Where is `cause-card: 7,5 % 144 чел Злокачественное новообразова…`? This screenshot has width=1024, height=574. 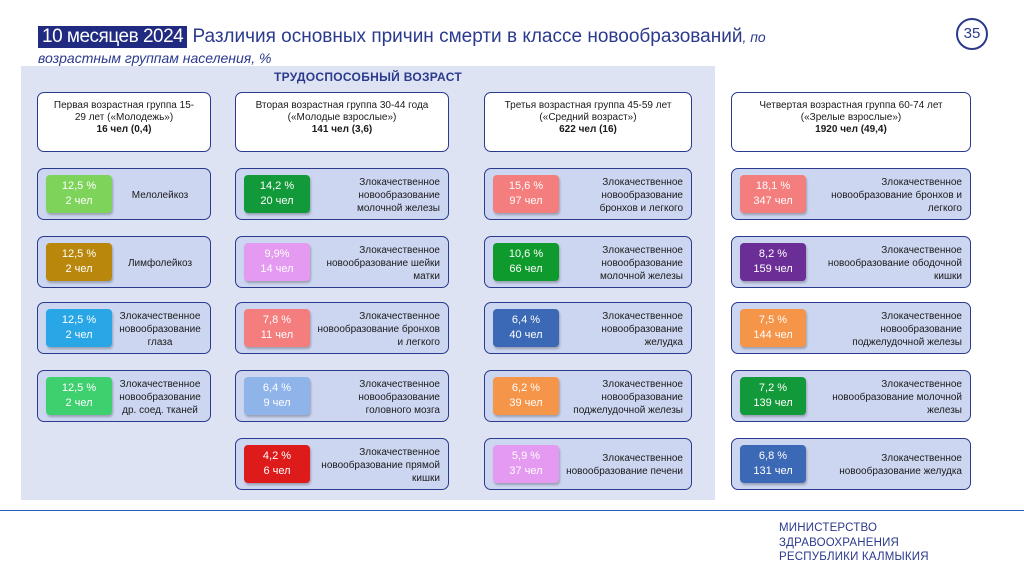
cause-card: 7,5 % 144 чел Злокачественное новообразова… is located at coordinates (851, 328).